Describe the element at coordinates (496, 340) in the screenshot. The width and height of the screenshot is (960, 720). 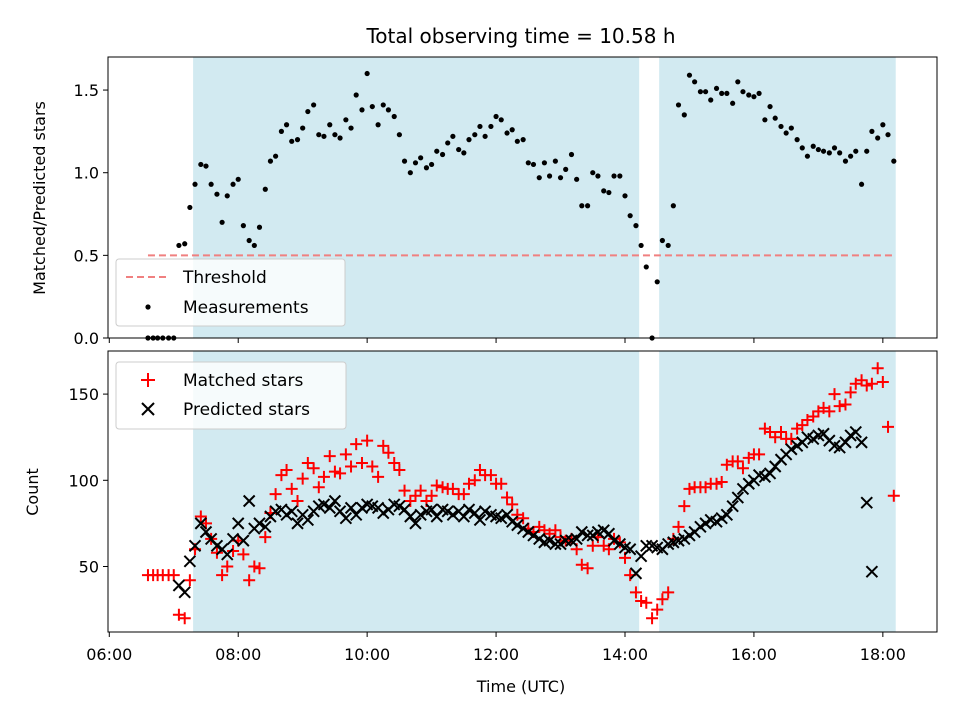
I see `top-x-ticks` at that location.